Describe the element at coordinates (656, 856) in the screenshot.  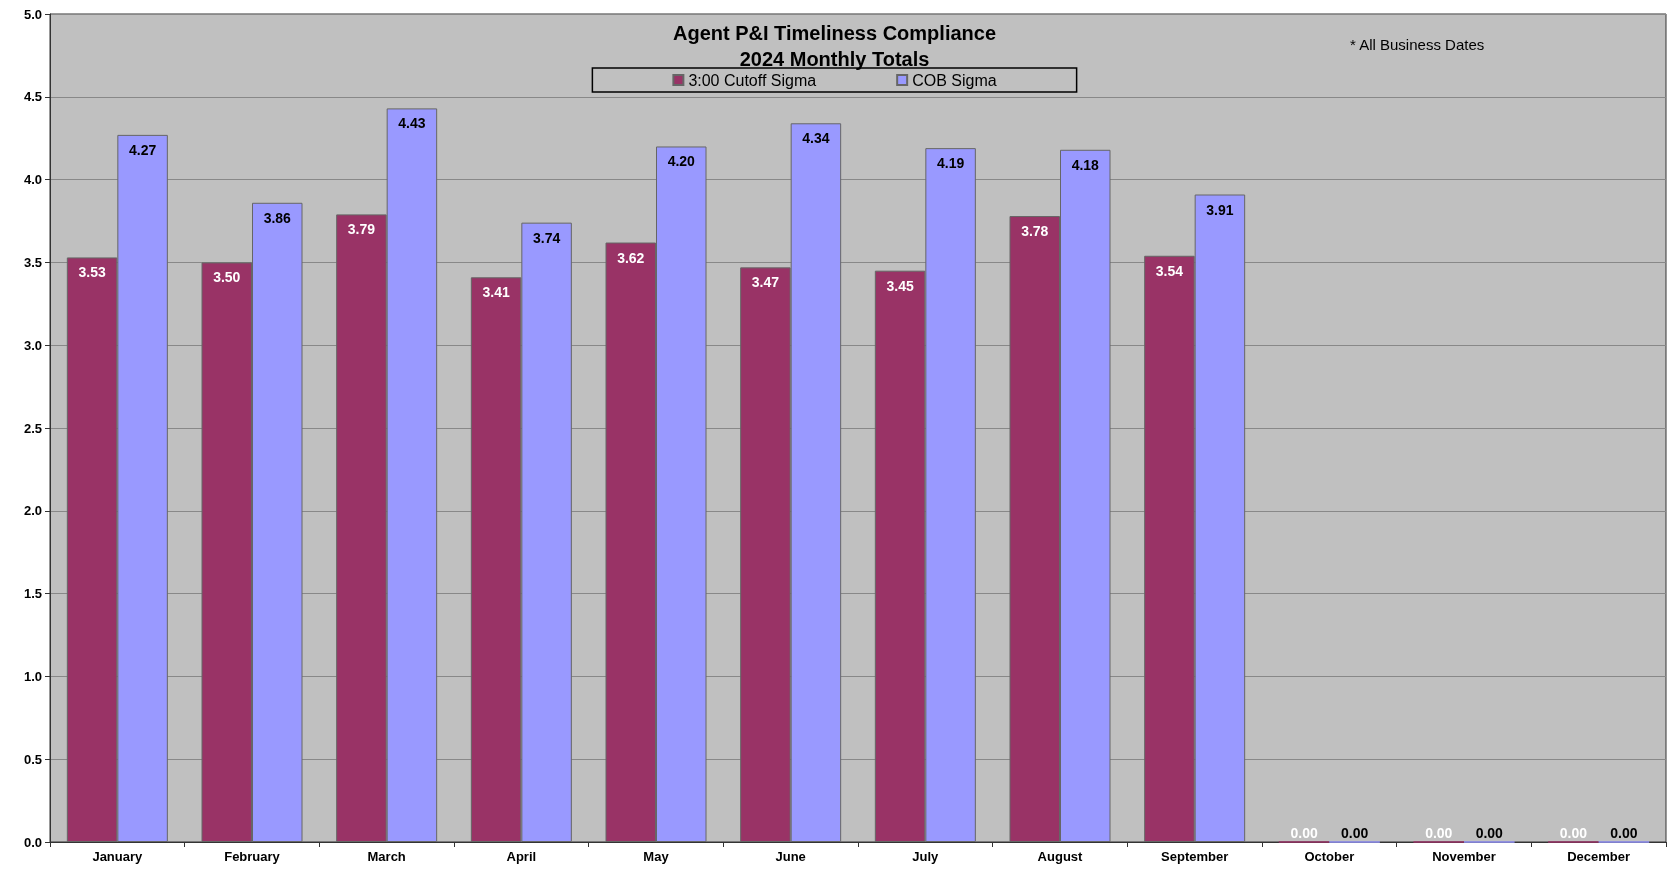
I see `x-tick-label: May` at that location.